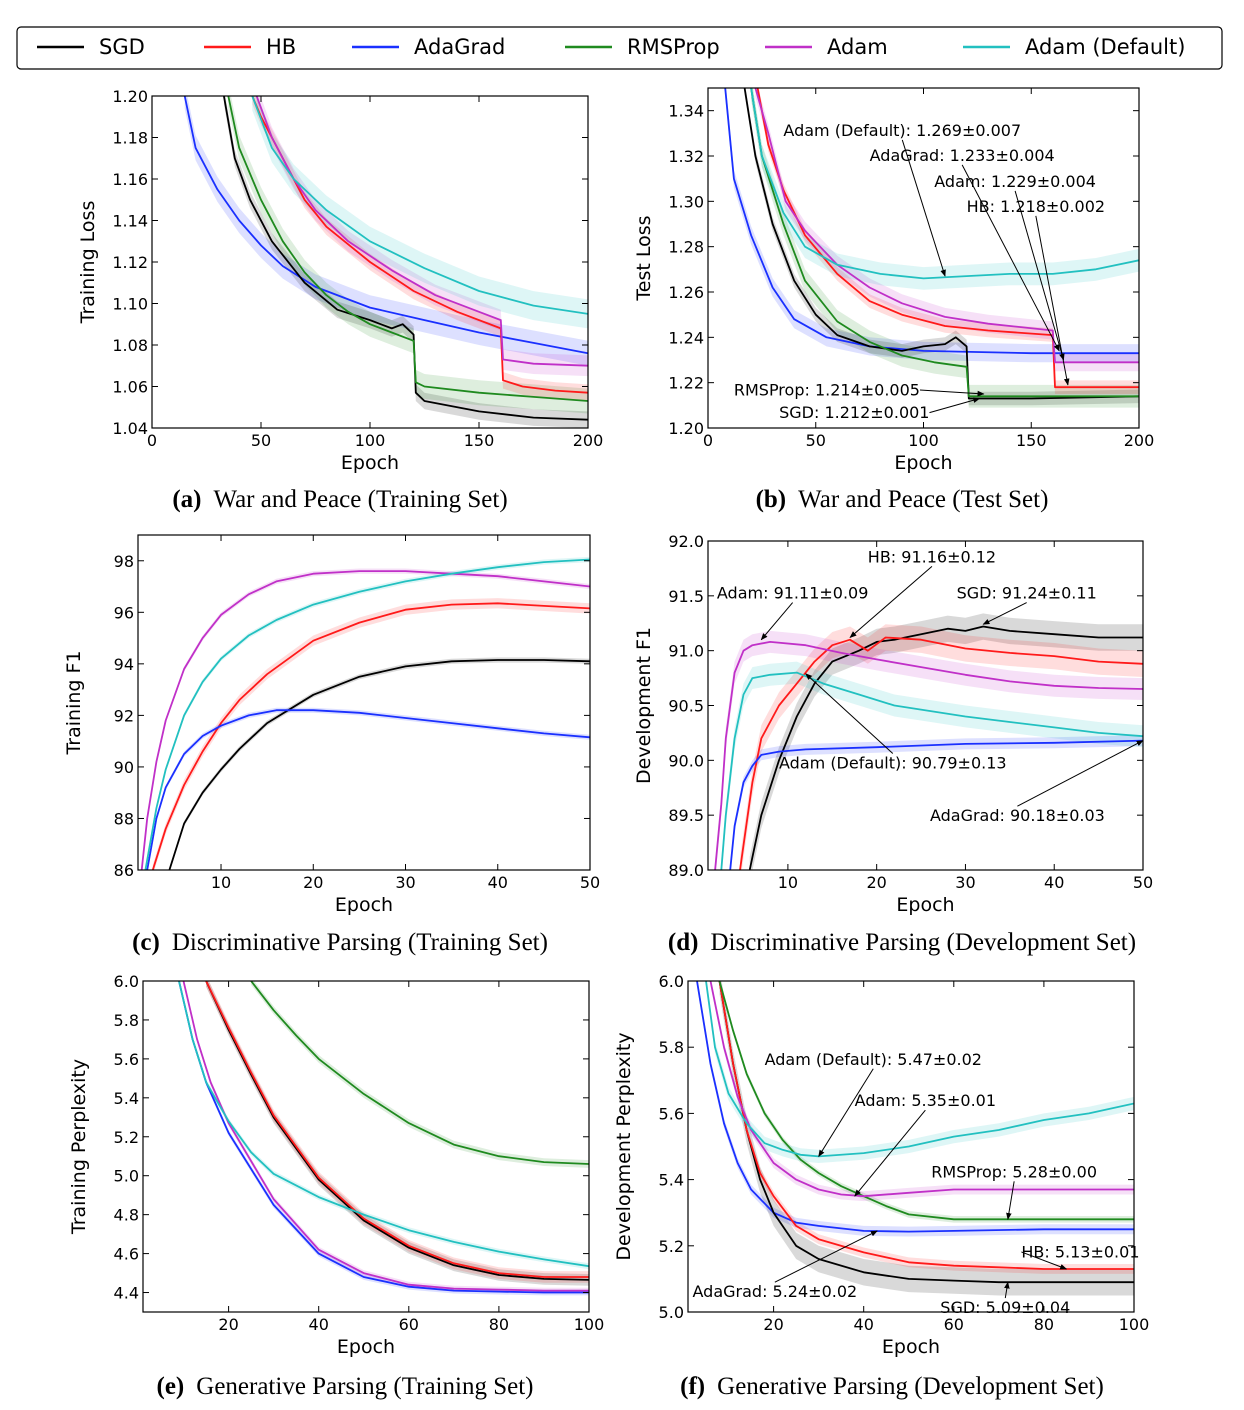 This screenshot has height=1410, width=1244. I want to click on ytick-label: 1.26, so click(686, 292).